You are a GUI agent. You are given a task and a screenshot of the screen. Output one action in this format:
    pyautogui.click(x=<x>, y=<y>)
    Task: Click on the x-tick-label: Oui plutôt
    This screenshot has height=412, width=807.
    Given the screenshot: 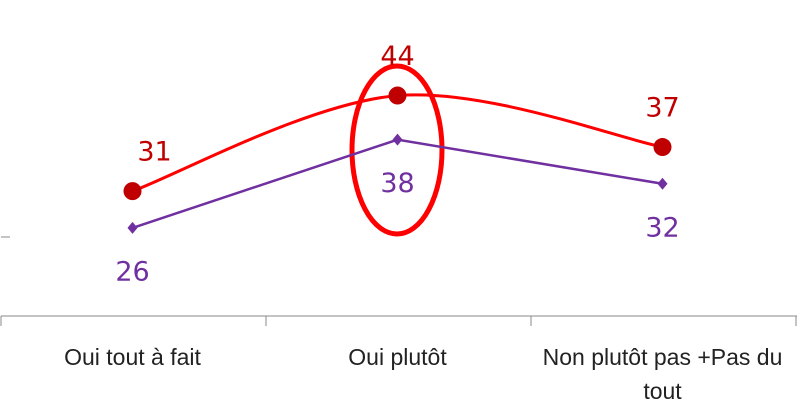 What is the action you would take?
    pyautogui.click(x=397, y=357)
    